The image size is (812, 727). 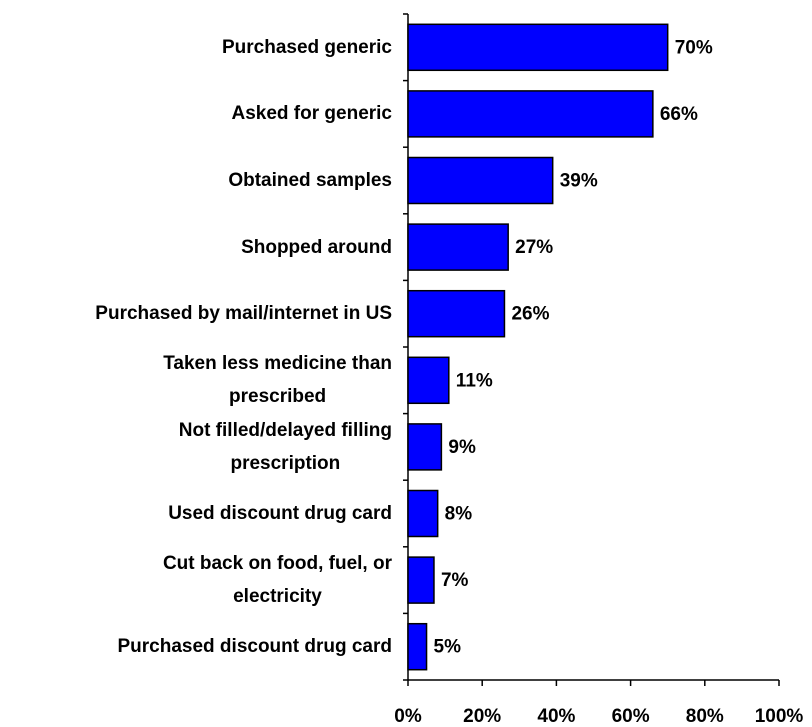 I want to click on y-tick-label: Asked for generic, so click(x=312, y=113).